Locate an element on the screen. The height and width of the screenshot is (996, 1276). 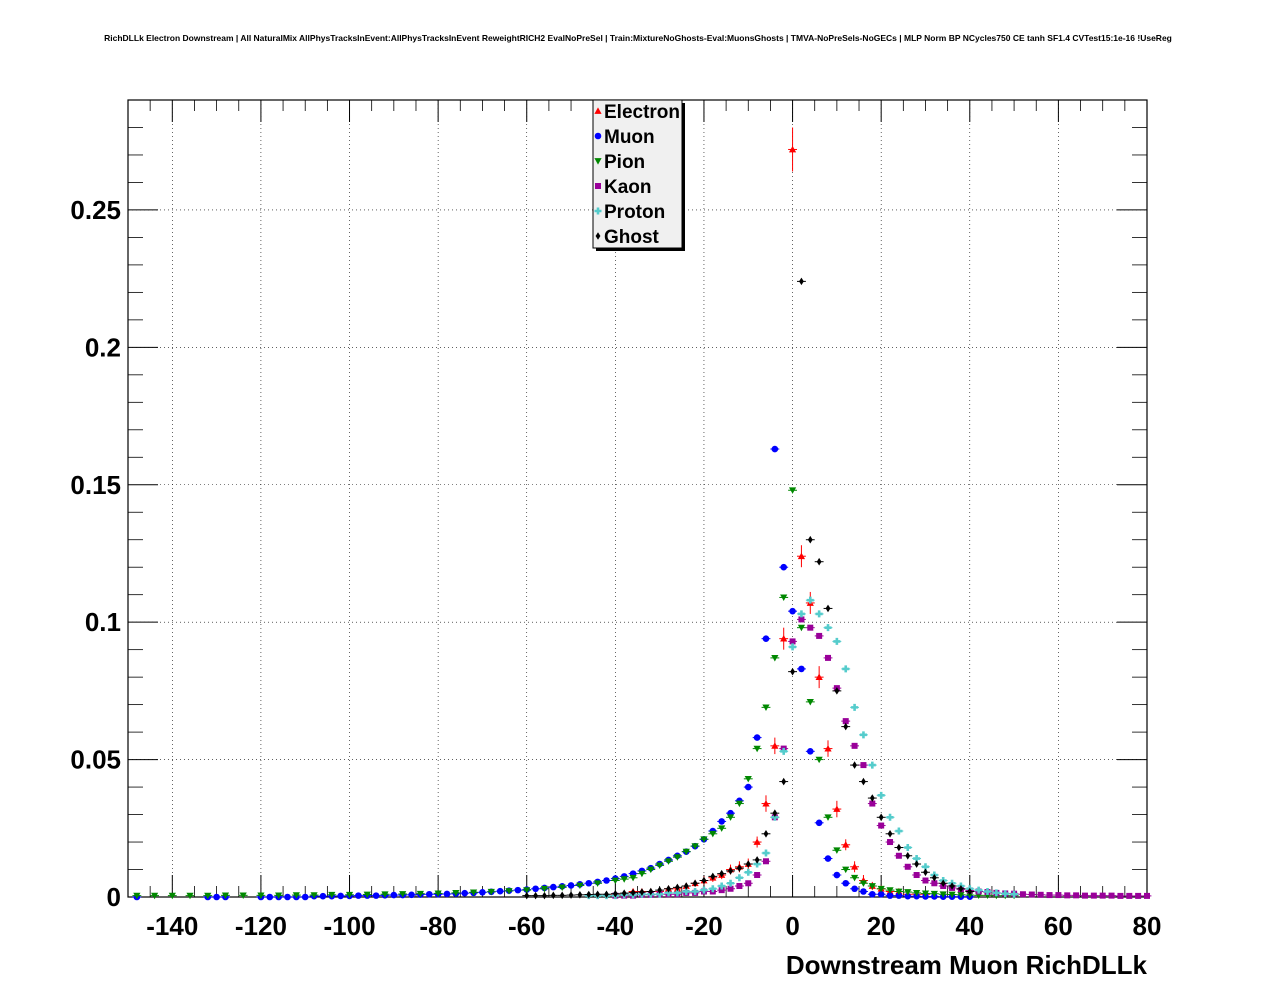
x-tick-label: -60 is located at coordinates (527, 926).